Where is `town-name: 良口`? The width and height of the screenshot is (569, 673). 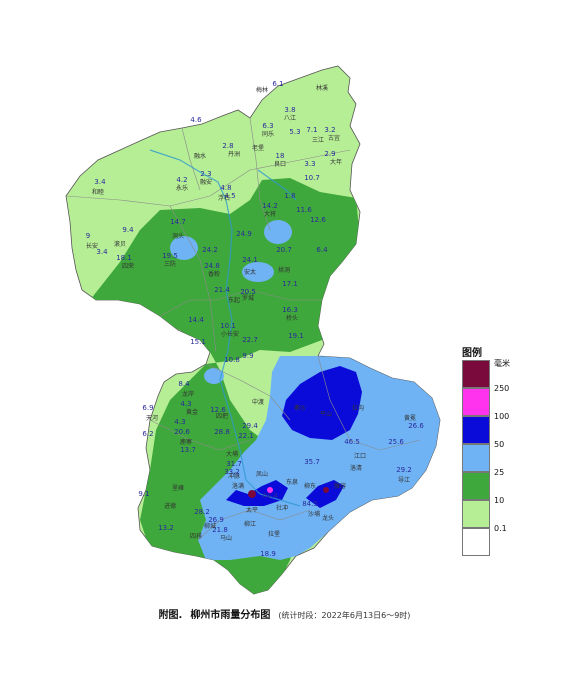
town-name: 良口 is located at coordinates (280, 164).